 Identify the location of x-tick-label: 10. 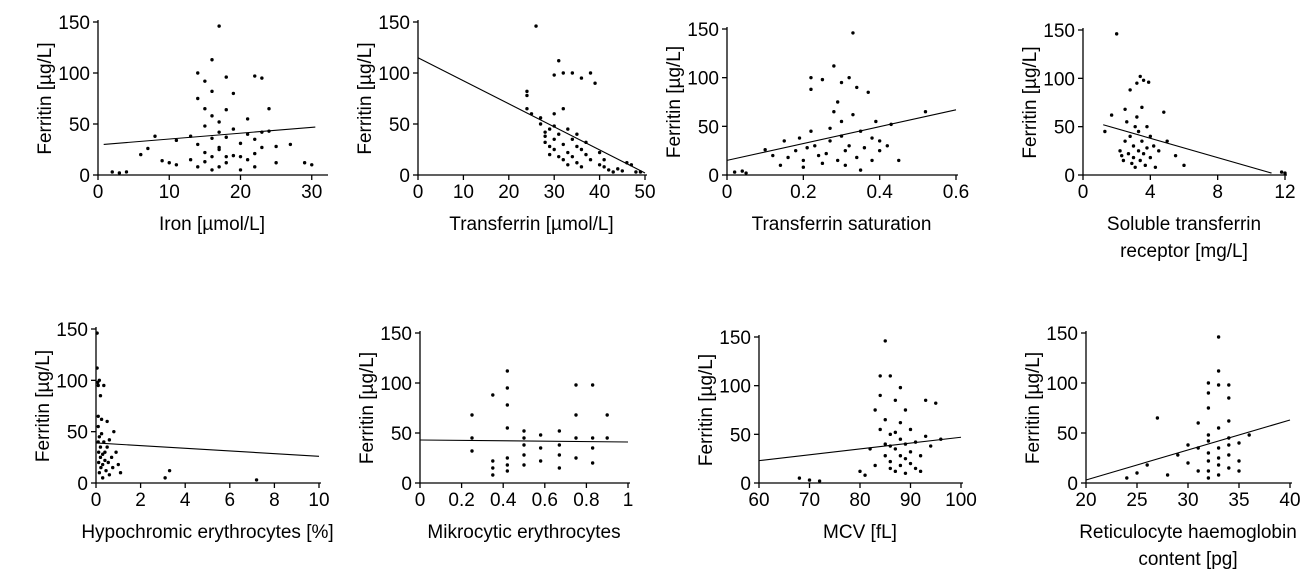
(169, 192).